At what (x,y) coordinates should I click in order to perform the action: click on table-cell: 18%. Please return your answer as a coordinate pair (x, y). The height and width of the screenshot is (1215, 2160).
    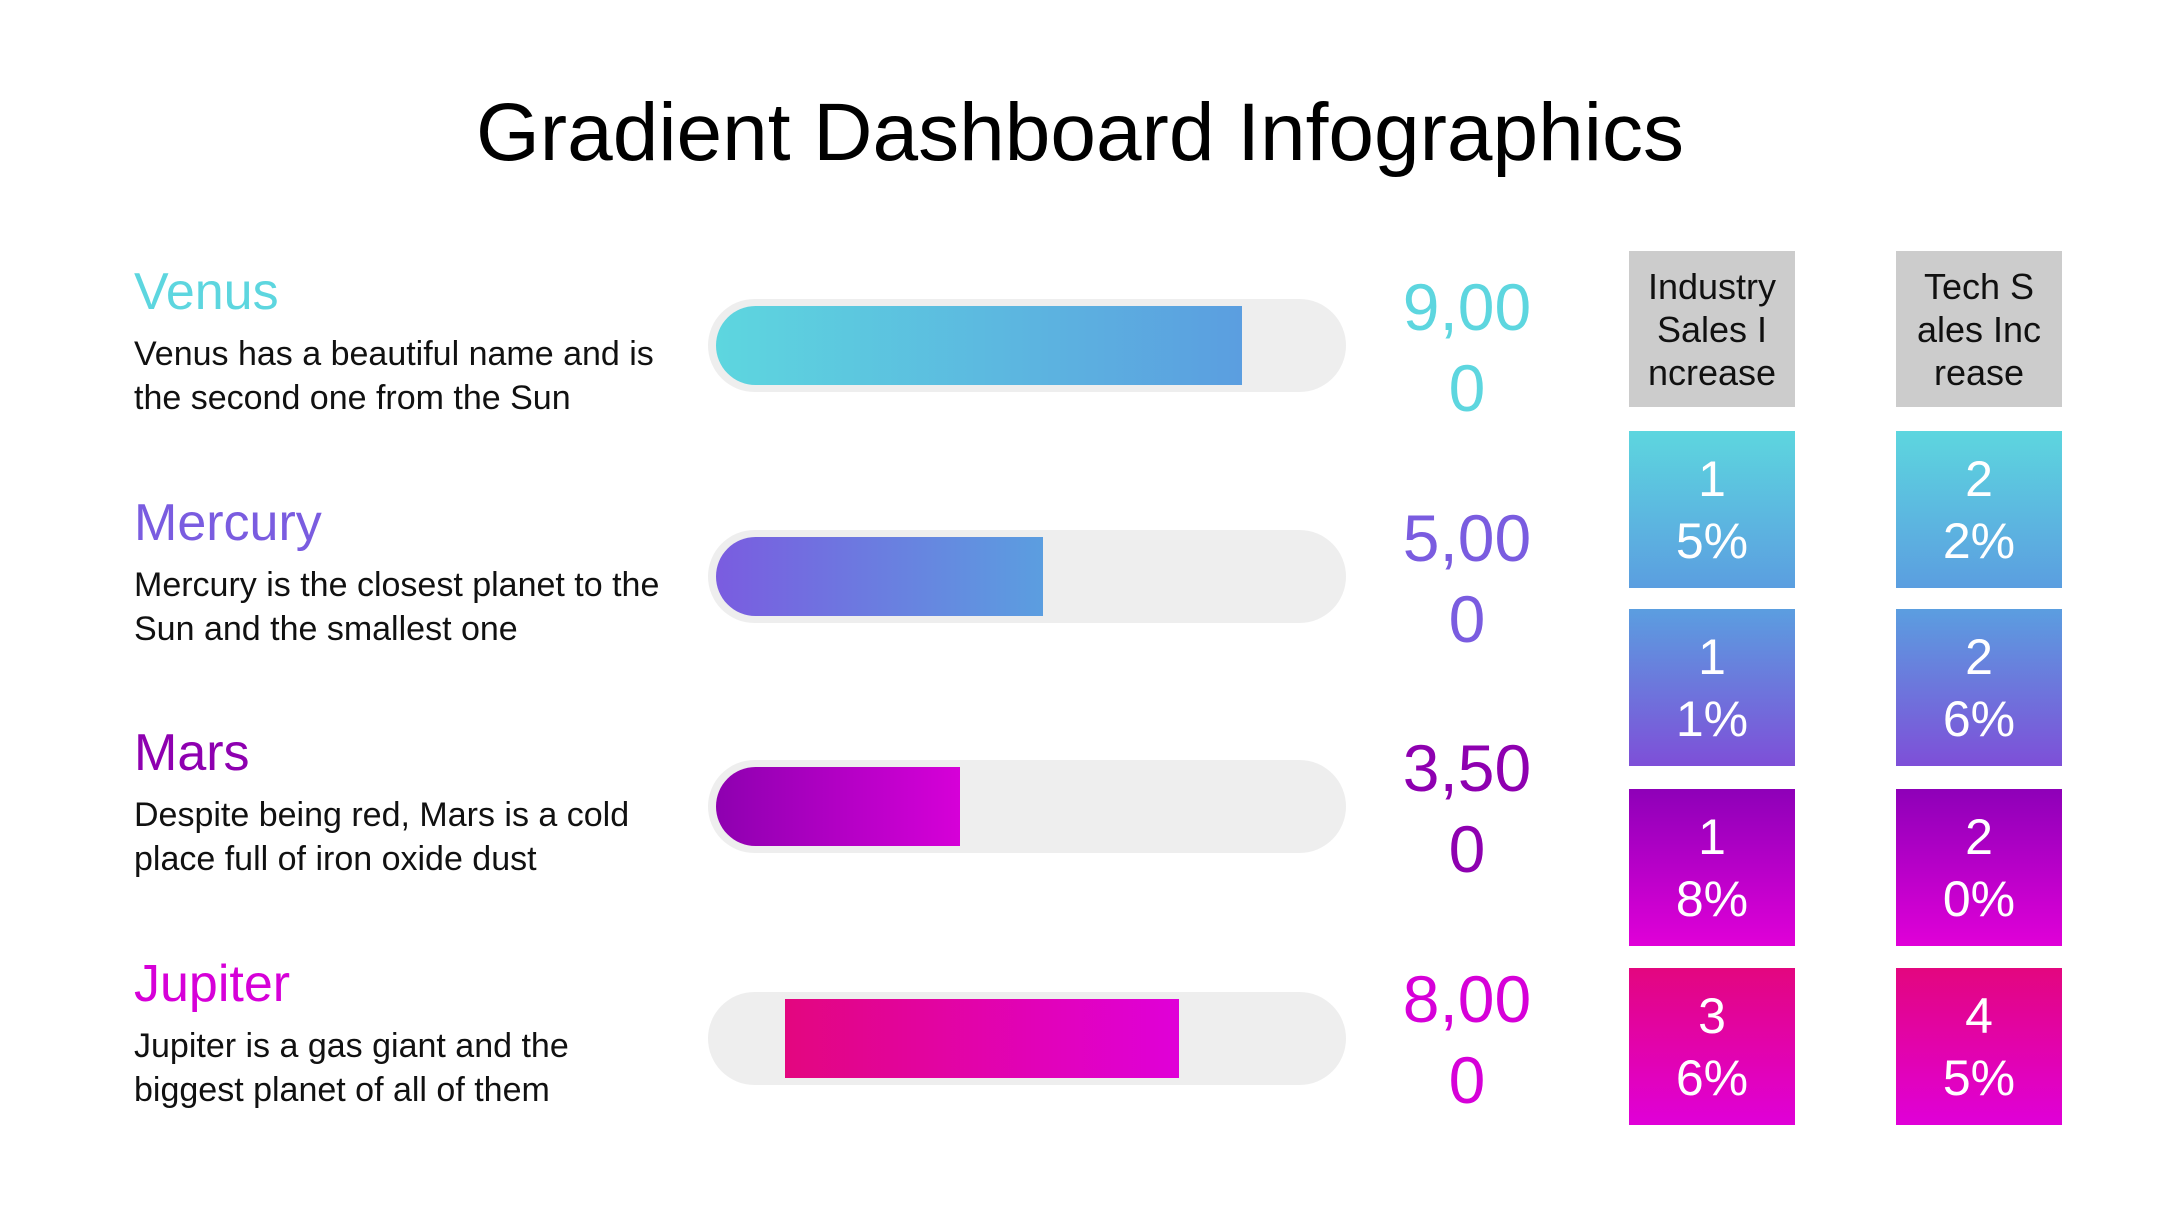
    Looking at the image, I should click on (1712, 867).